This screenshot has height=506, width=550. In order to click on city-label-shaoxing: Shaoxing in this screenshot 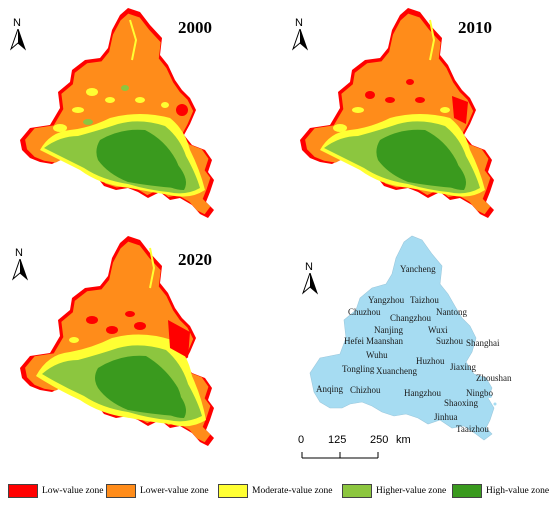, I will do `click(461, 403)`.